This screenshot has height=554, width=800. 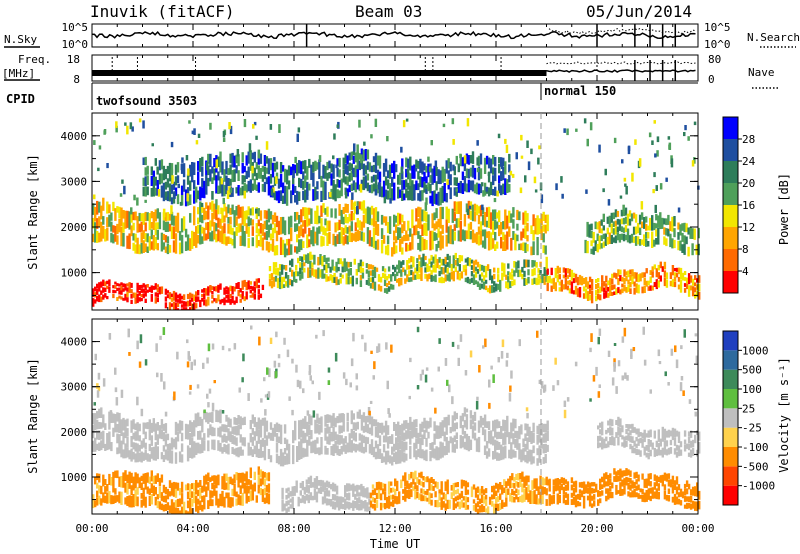 I want to click on nave-line, so click(x=621, y=63).